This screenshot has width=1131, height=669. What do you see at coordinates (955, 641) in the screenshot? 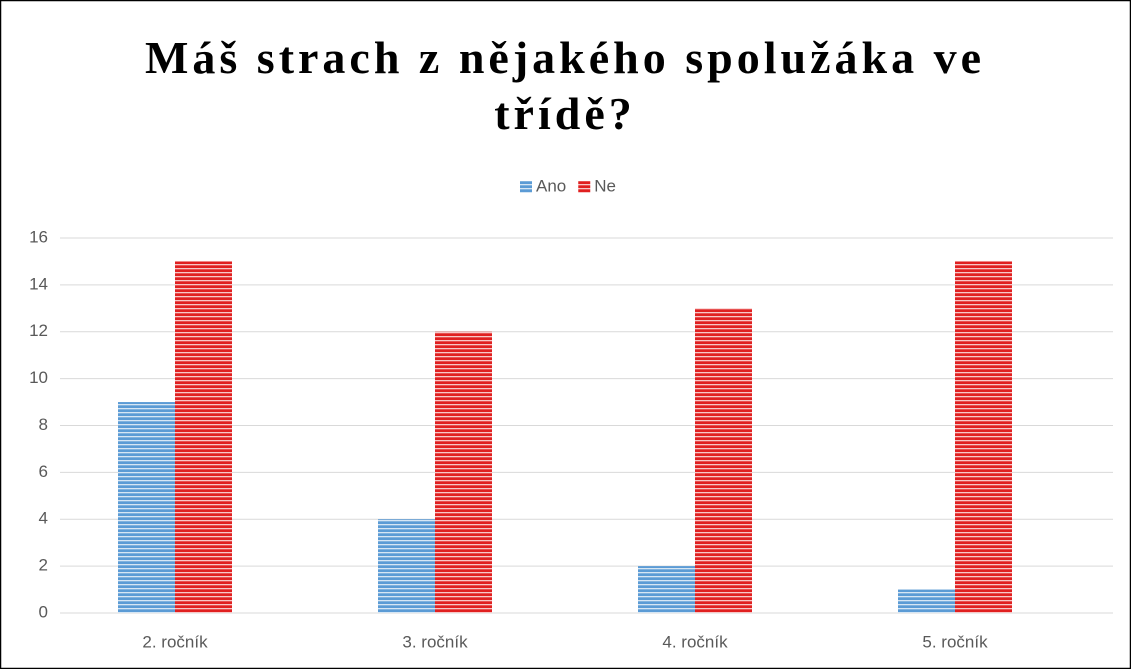
I see `x-tick-label: 5. ročník` at bounding box center [955, 641].